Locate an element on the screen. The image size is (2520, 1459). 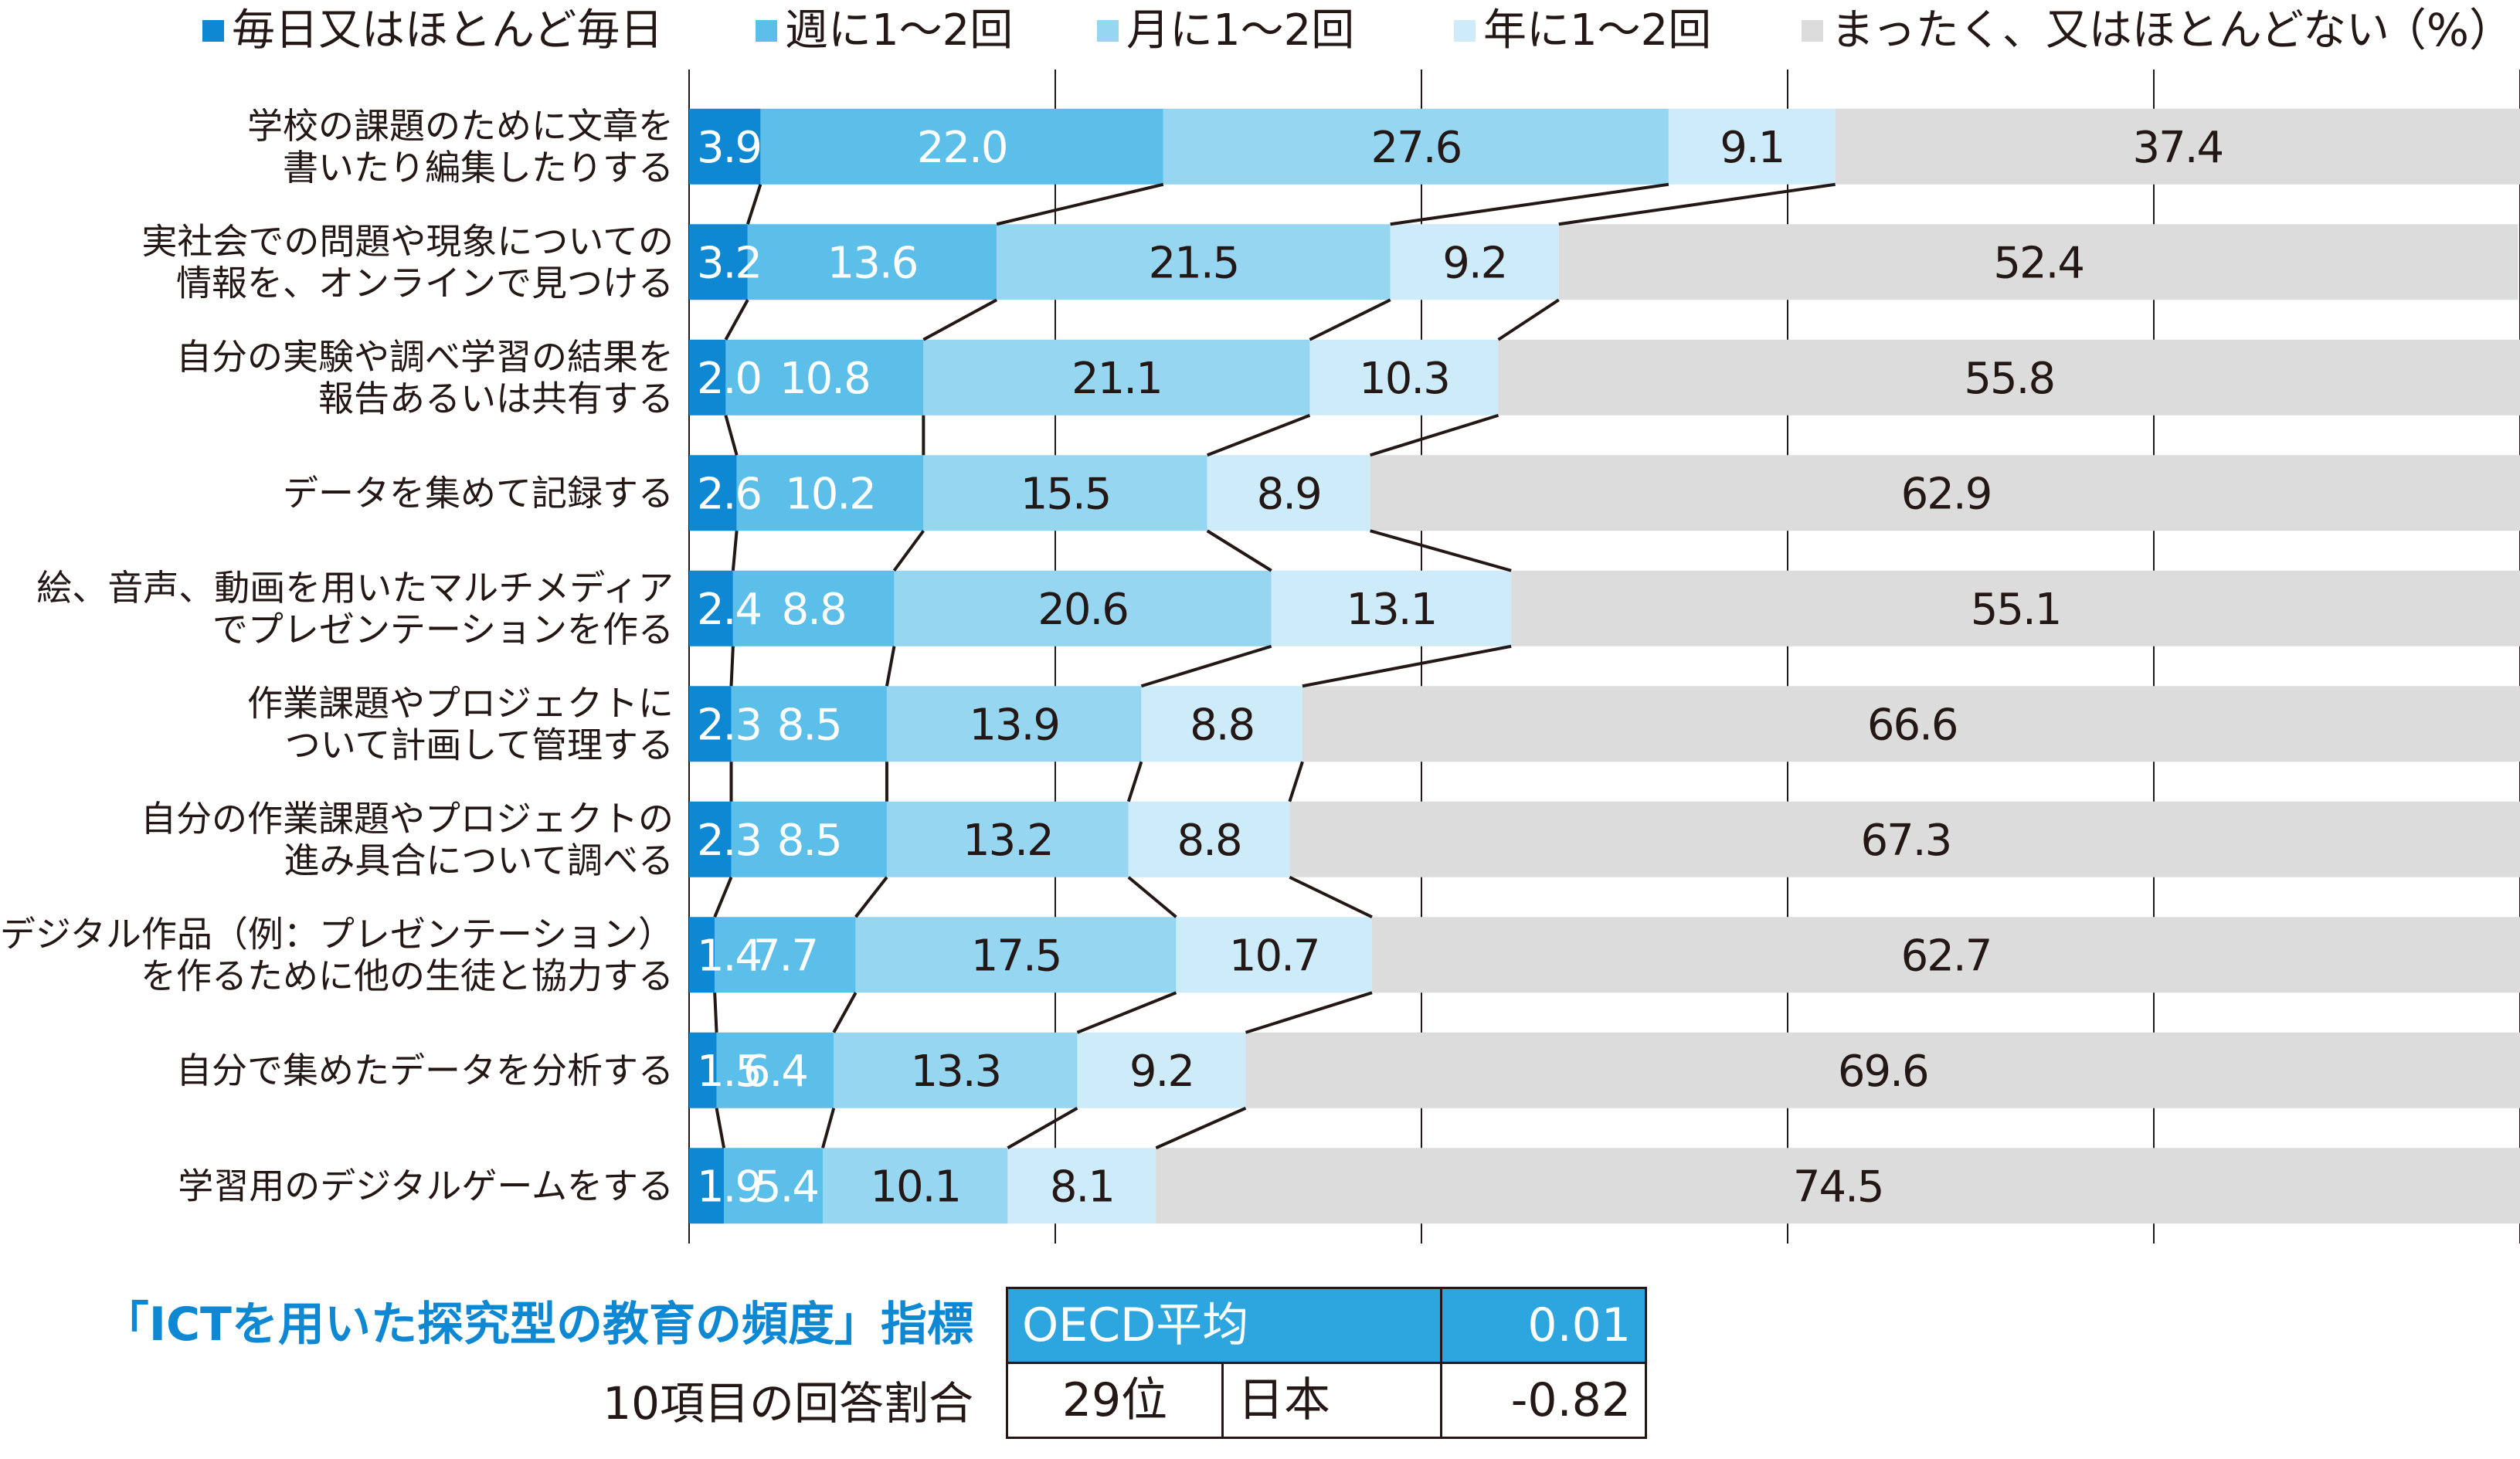
value-label: 10.7 is located at coordinates (1274, 956).